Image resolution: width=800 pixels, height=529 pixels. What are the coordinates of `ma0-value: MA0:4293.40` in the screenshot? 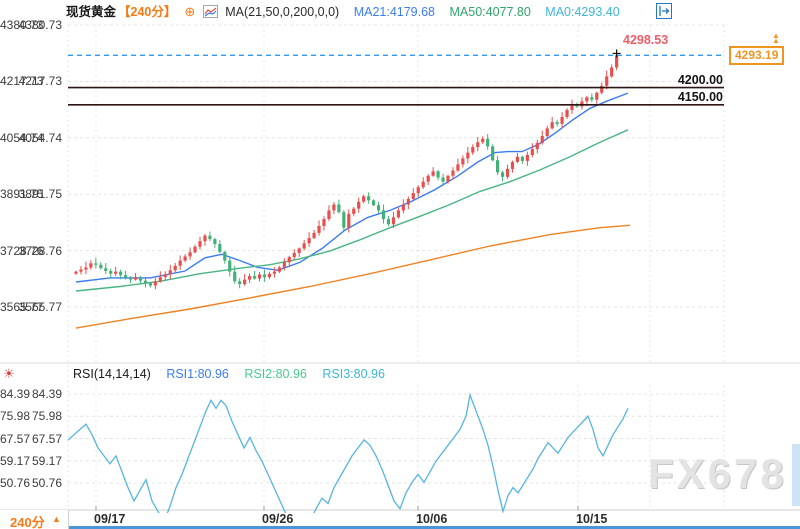 It's located at (582, 12).